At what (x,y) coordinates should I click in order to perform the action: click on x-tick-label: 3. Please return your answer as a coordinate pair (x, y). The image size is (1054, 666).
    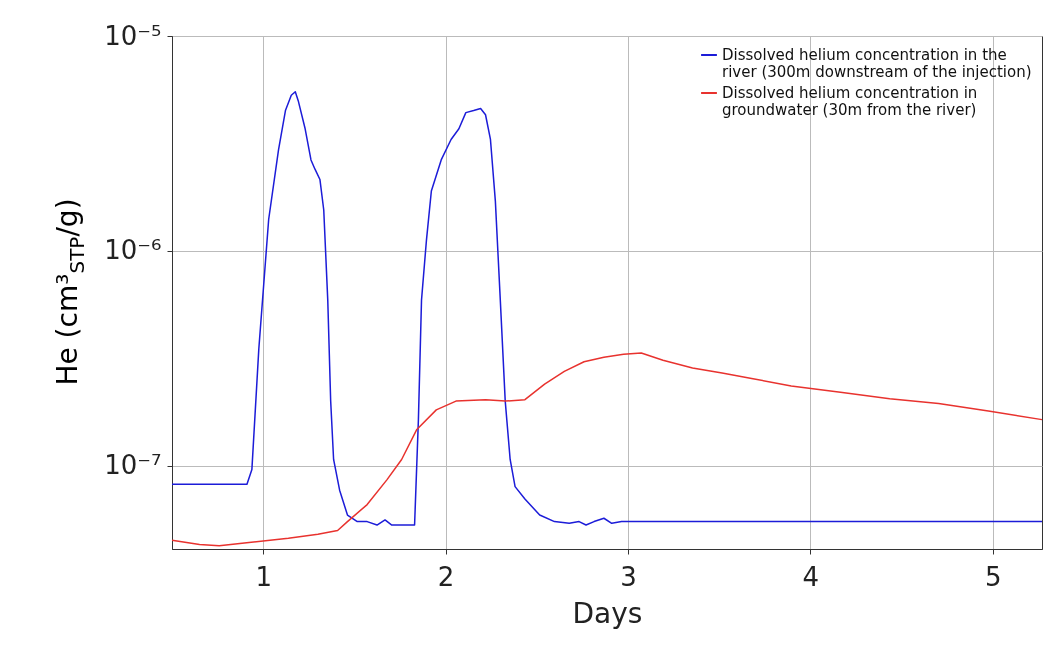
    Looking at the image, I should click on (628, 576).